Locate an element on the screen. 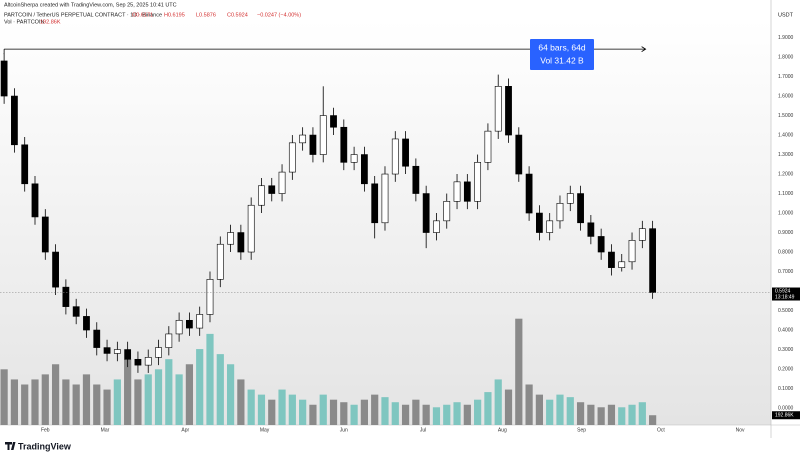  y-tick-label: 0.4000 is located at coordinates (786, 330).